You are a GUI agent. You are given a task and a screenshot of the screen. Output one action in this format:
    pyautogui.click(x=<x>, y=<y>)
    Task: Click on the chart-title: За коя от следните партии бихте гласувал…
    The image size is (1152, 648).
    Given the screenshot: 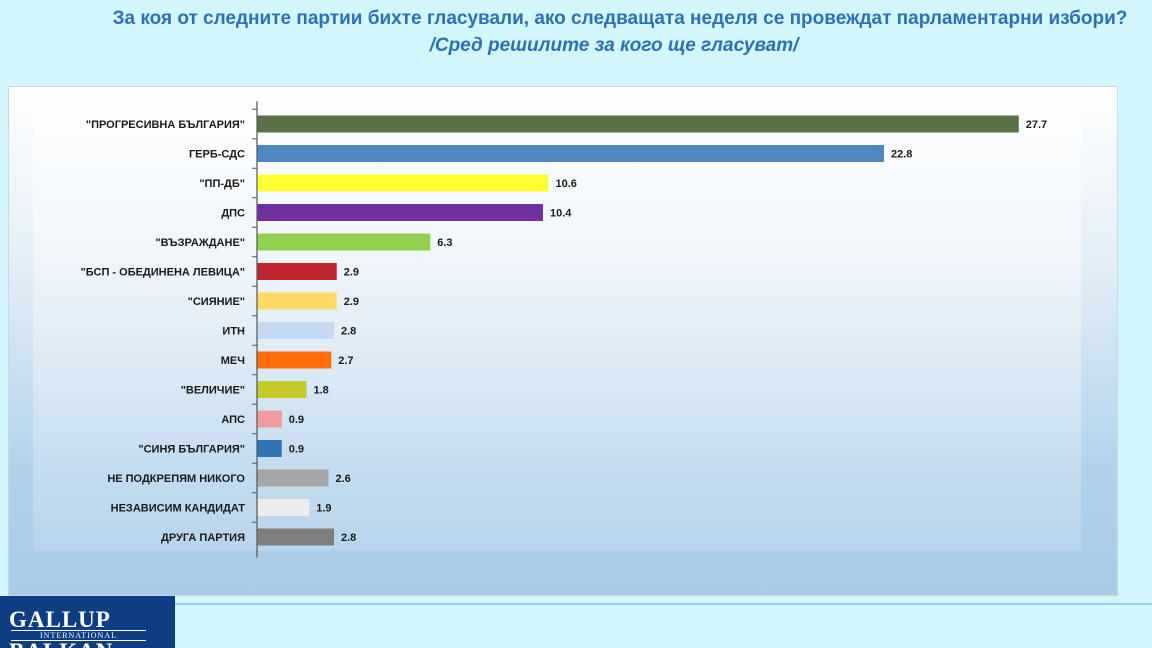 What is the action you would take?
    pyautogui.click(x=620, y=18)
    